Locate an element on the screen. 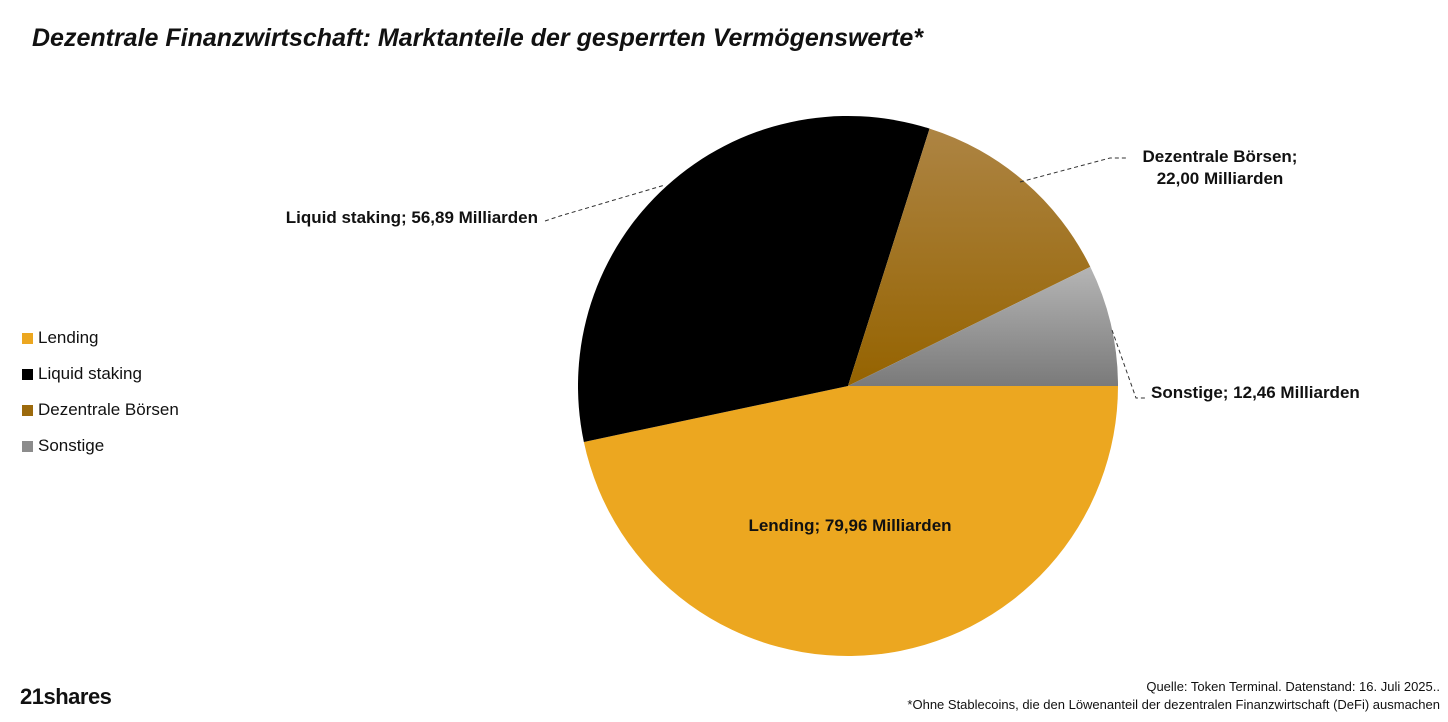 The width and height of the screenshot is (1448, 722). pie-slice-liquid-staking is located at coordinates (754, 278).